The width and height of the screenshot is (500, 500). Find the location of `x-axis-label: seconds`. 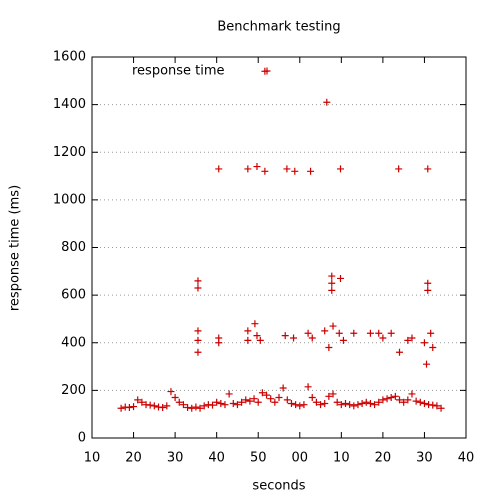

x-axis-label: seconds is located at coordinates (278, 486).